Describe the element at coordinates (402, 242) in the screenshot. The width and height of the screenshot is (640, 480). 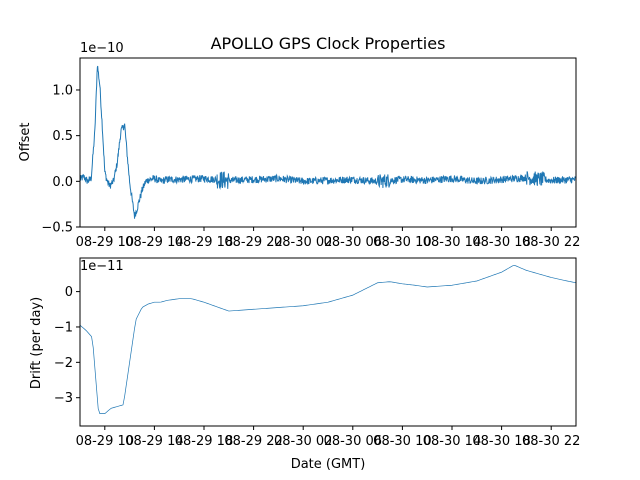
I see `top-xtick-label: 08-30 10` at that location.